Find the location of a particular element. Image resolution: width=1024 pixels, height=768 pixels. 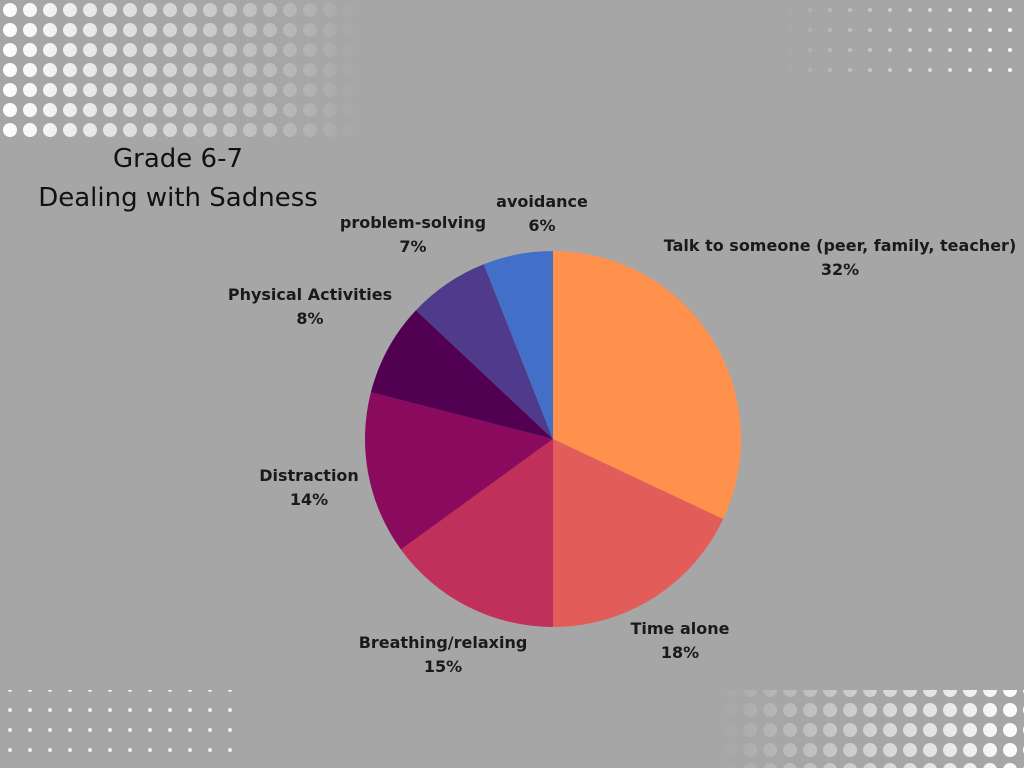

chart-subtitle: Dealing with Sadness is located at coordinates (178, 198).